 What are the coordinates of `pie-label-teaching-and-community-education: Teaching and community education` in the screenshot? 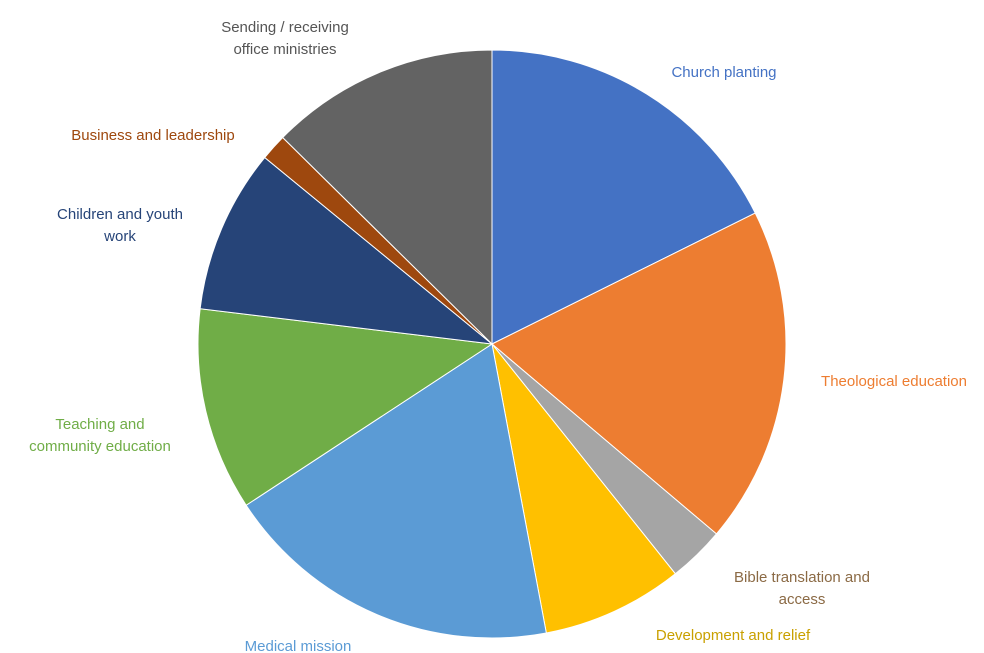 It's located at (100, 435).